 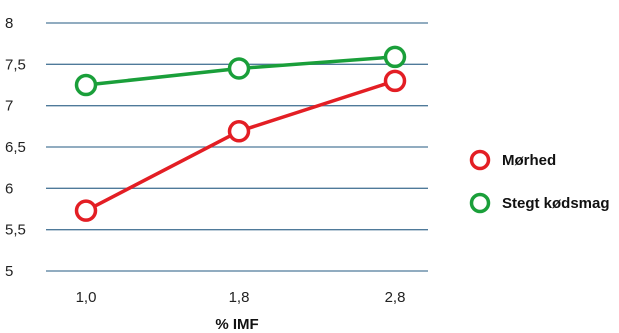 I want to click on y-tick-label: 5, so click(x=9, y=271).